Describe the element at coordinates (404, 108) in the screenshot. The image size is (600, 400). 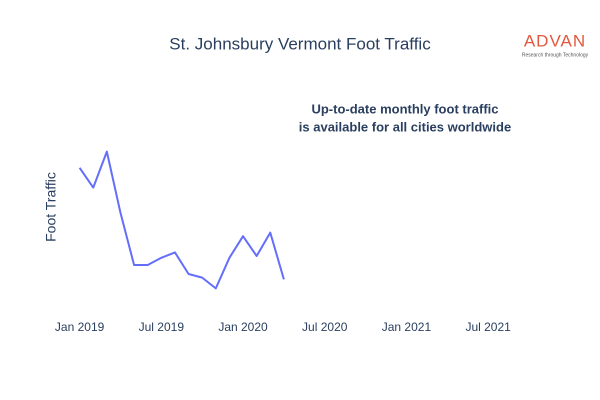
I see `annotation: Up-to-date monthly foot traffic` at that location.